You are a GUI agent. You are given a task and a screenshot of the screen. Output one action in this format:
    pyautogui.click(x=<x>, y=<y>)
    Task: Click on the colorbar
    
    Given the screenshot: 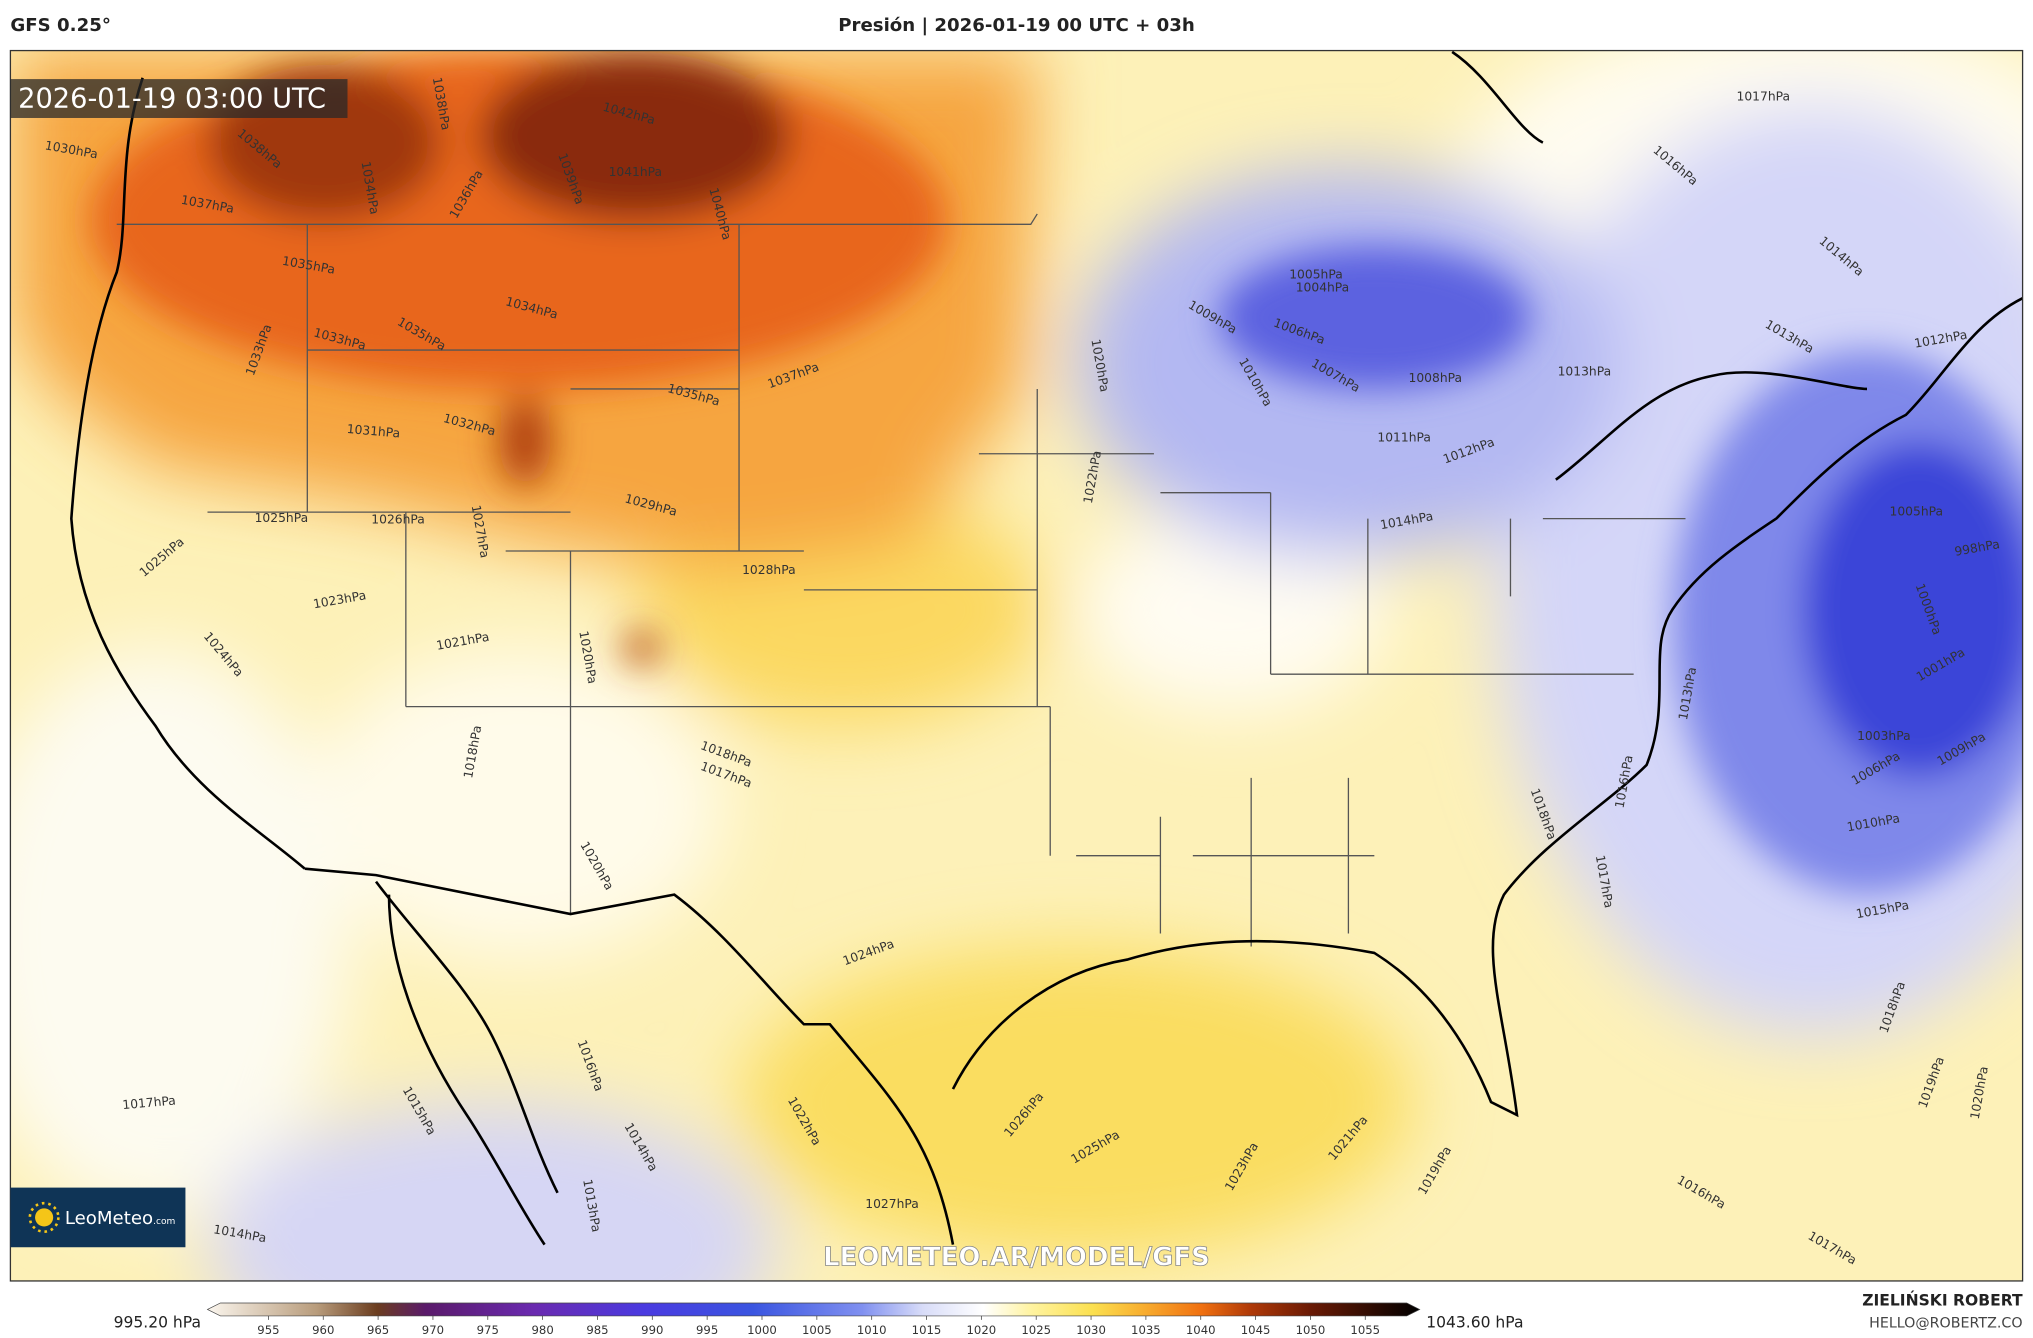 What is the action you would take?
    pyautogui.click(x=813, y=1309)
    